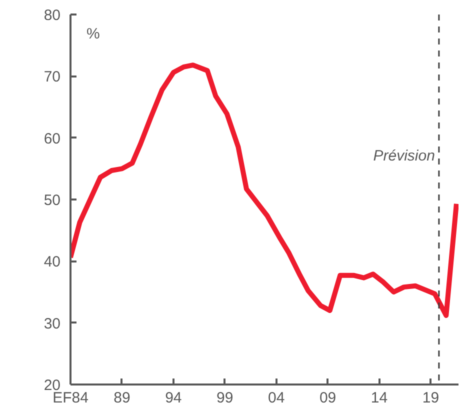  Describe the element at coordinates (431, 398) in the screenshot. I see `x-tick-label: 19` at that location.